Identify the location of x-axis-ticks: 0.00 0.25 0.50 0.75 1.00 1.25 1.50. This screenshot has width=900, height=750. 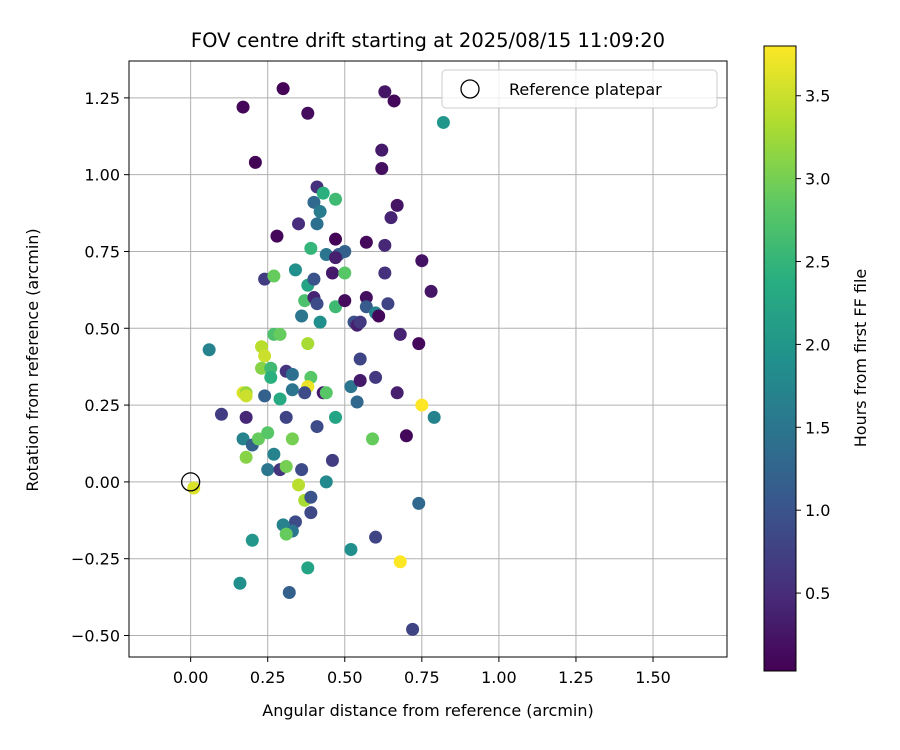
(422, 672).